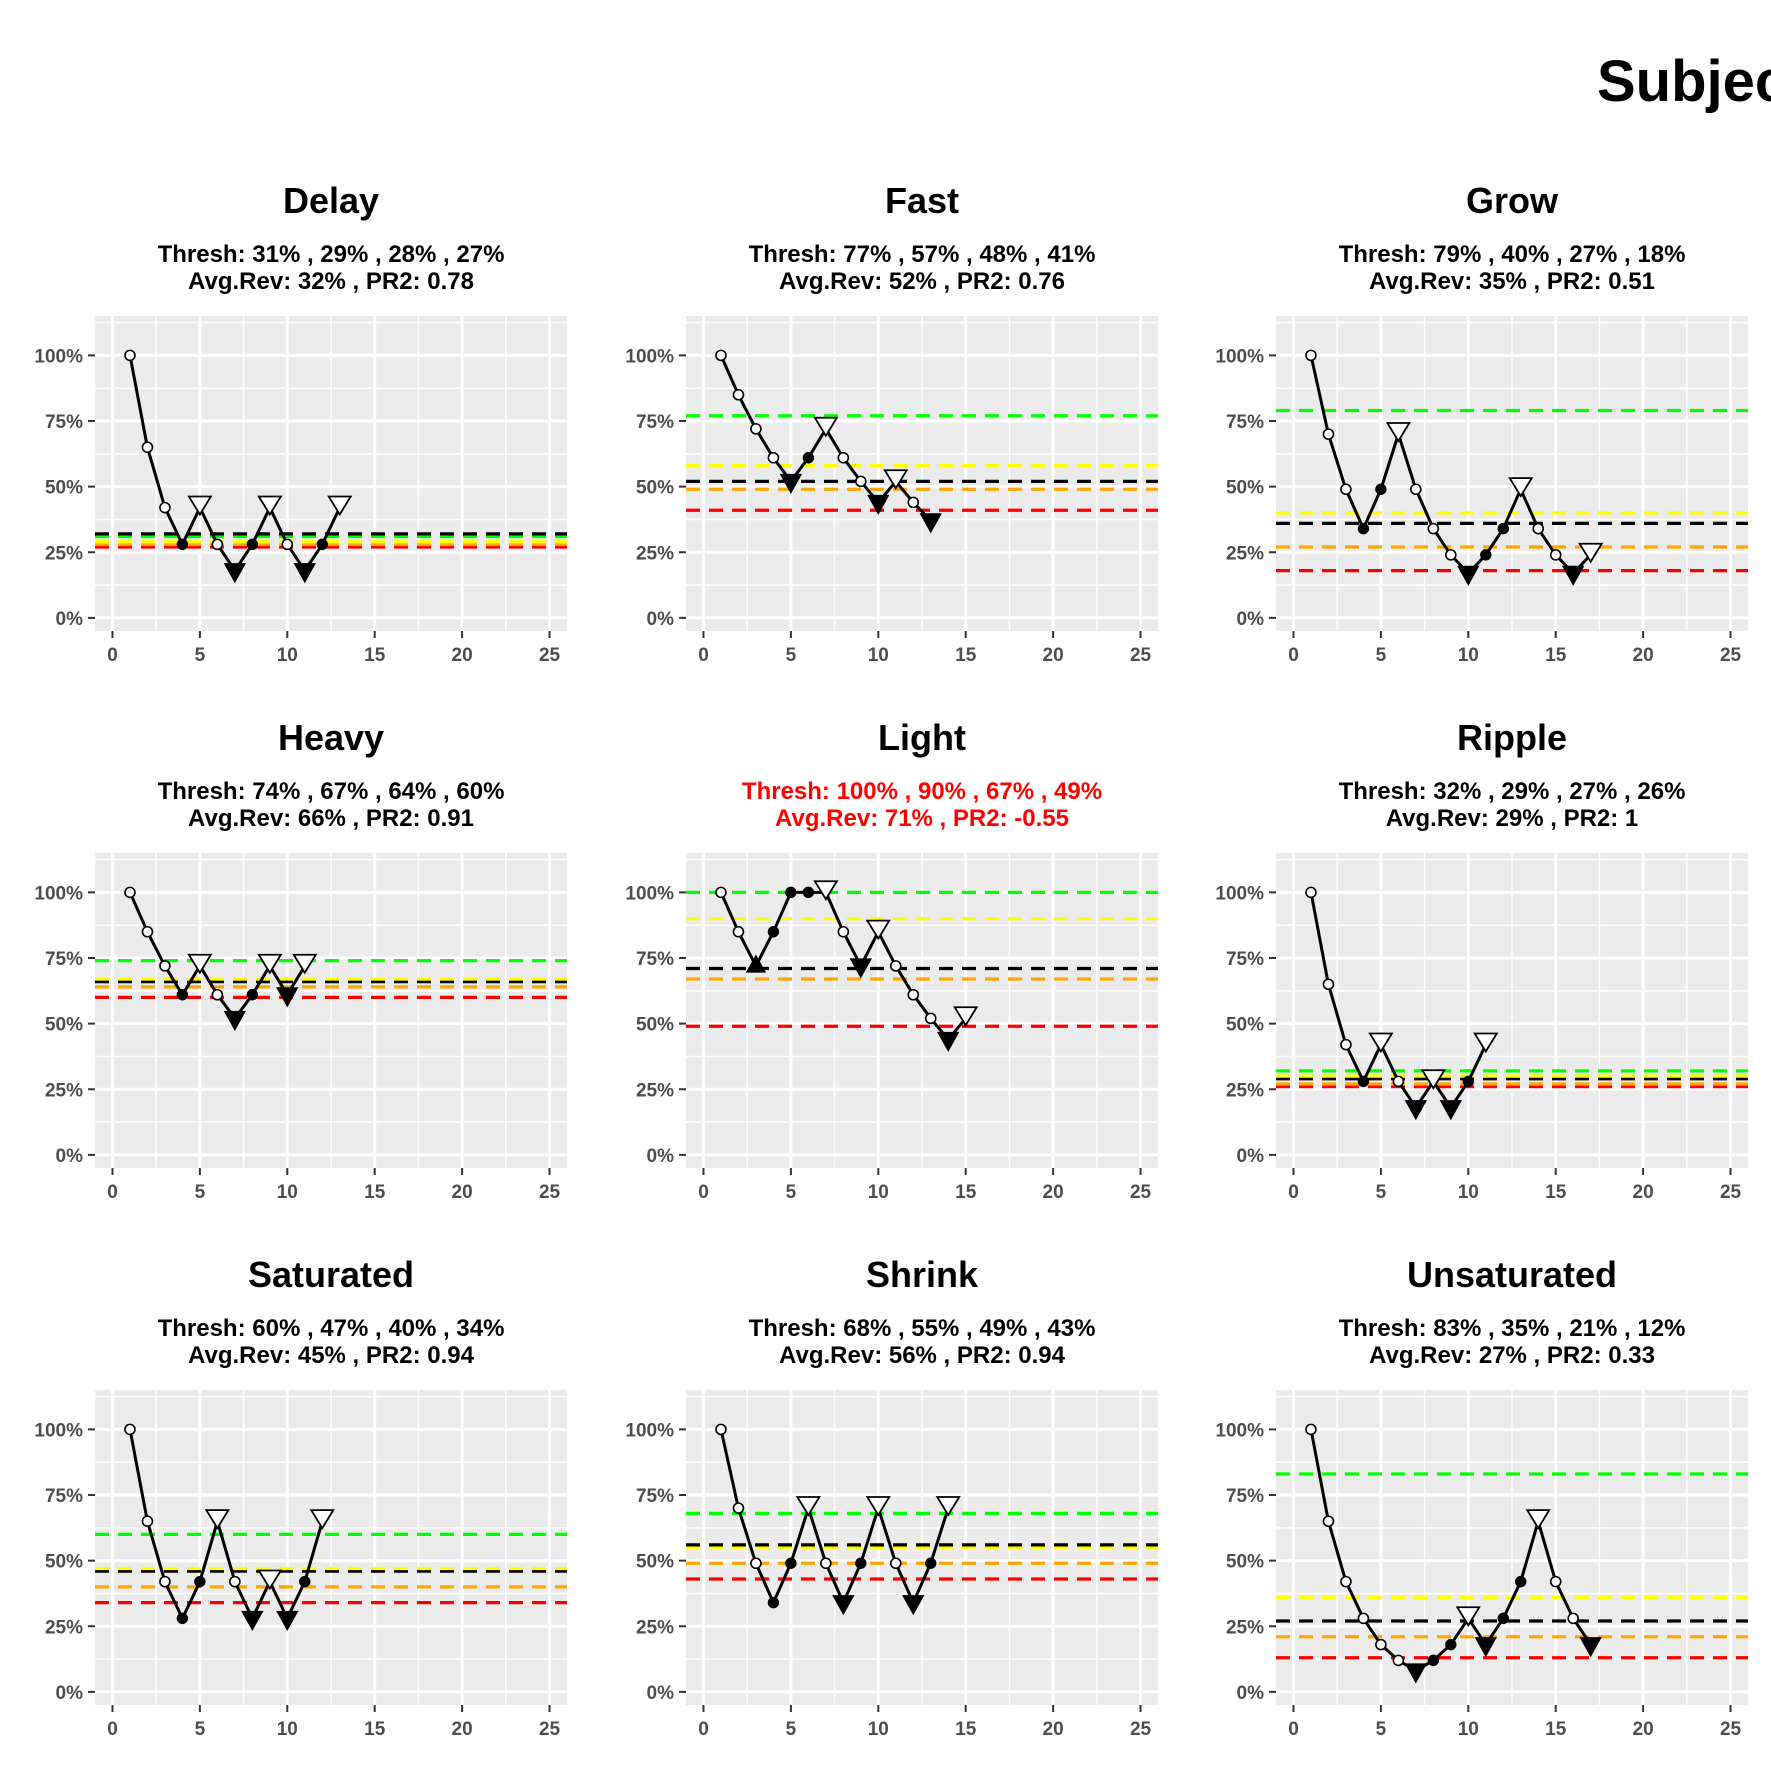 This screenshot has height=1771, width=1771. What do you see at coordinates (331, 281) in the screenshot?
I see `avgrev-subtitle: Avg.Rev: 32% , PR2: 0.78` at bounding box center [331, 281].